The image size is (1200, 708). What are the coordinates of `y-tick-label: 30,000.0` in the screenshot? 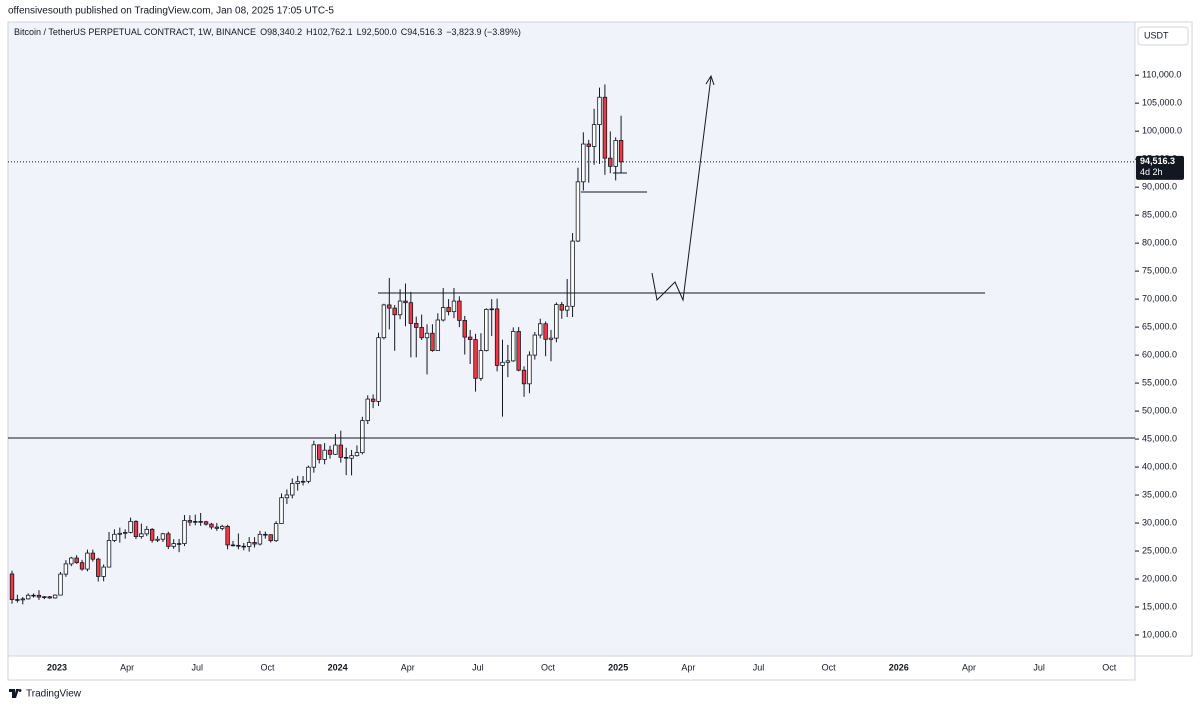 It's located at (1159, 522).